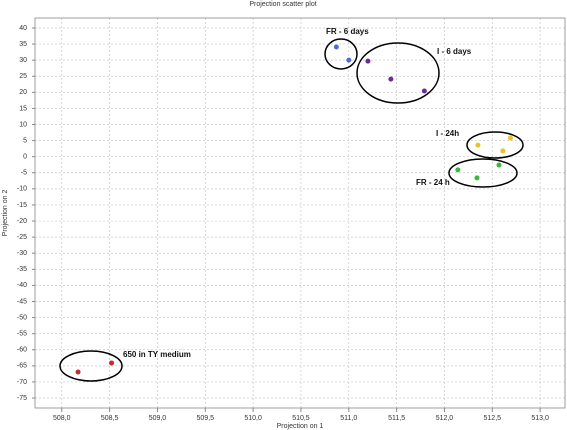 This screenshot has height=430, width=567. I want to click on y-tick-label: 0, so click(25, 157).